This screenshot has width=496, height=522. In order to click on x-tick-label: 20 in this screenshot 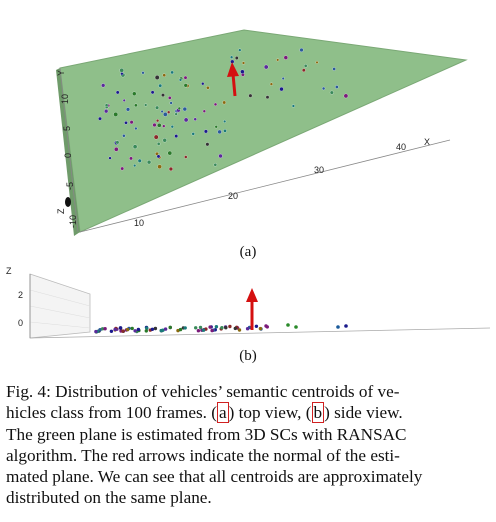, I will do `click(233, 196)`.